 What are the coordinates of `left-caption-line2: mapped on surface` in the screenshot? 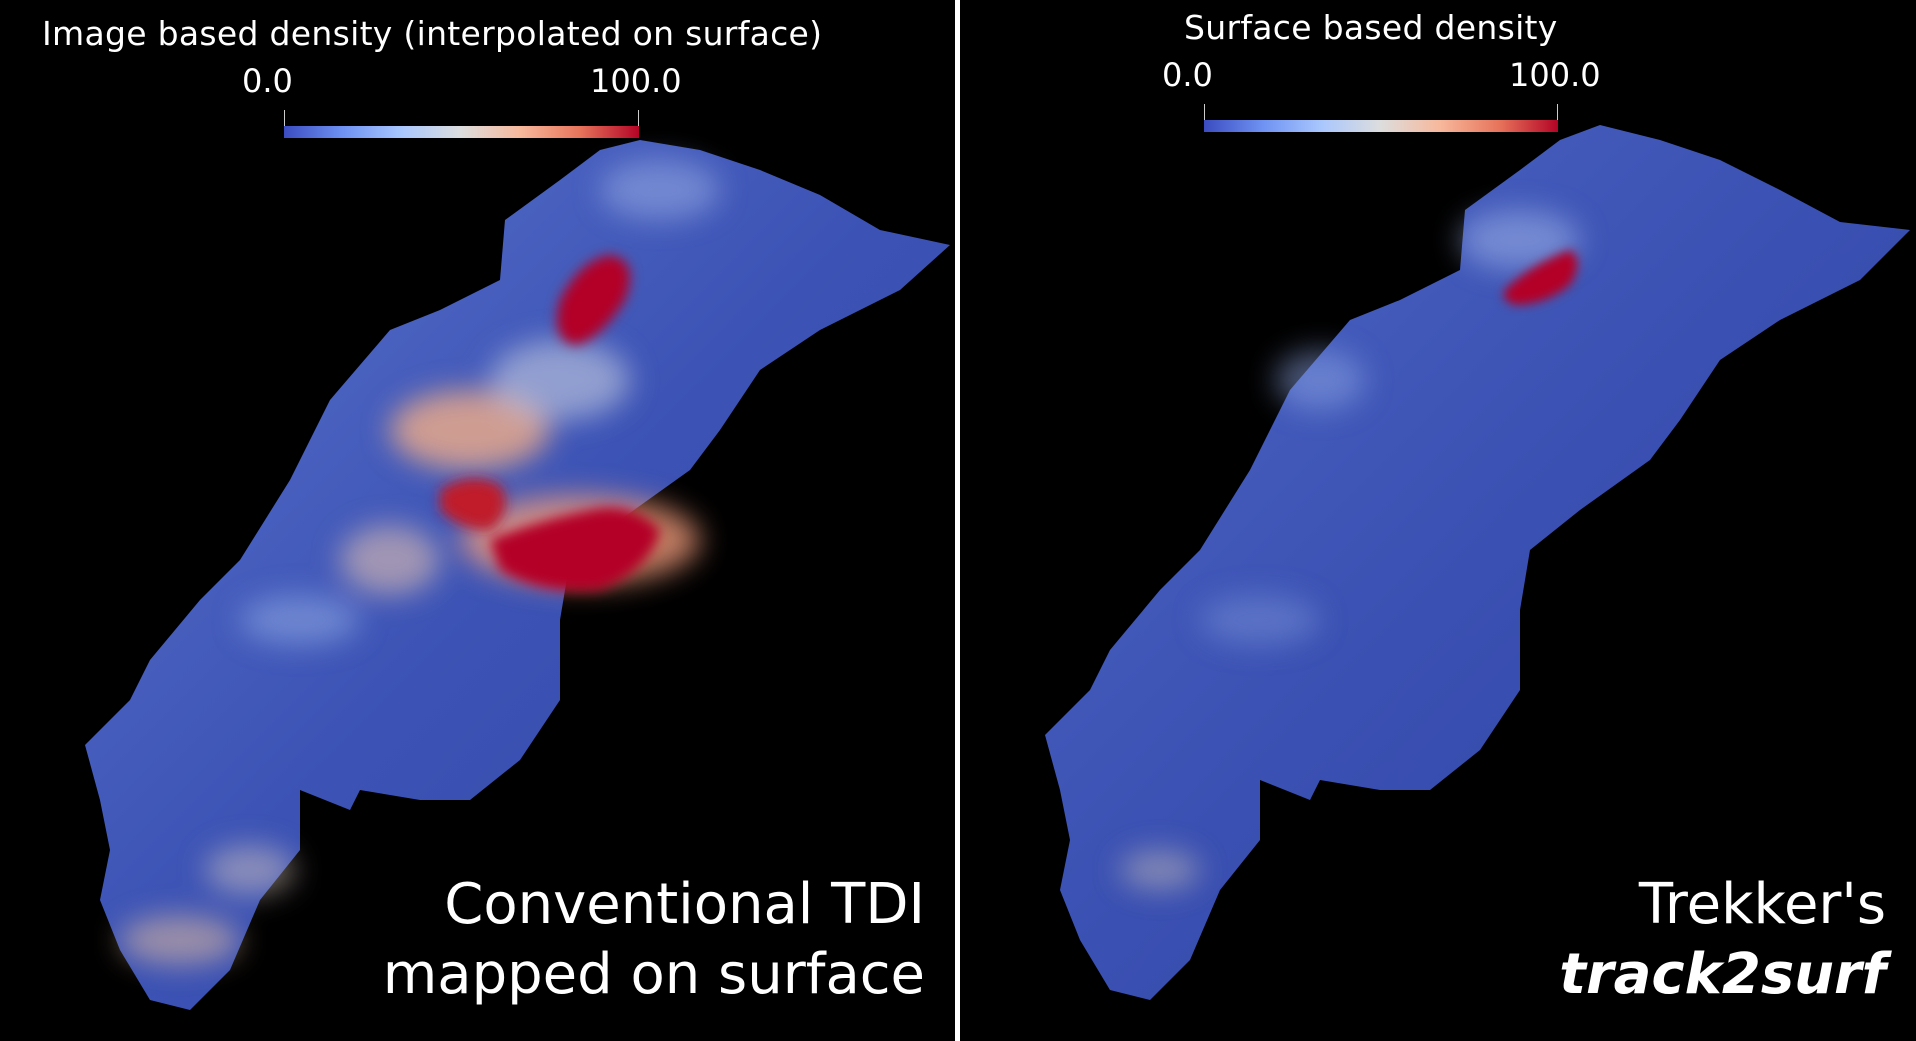 It's located at (653, 974).